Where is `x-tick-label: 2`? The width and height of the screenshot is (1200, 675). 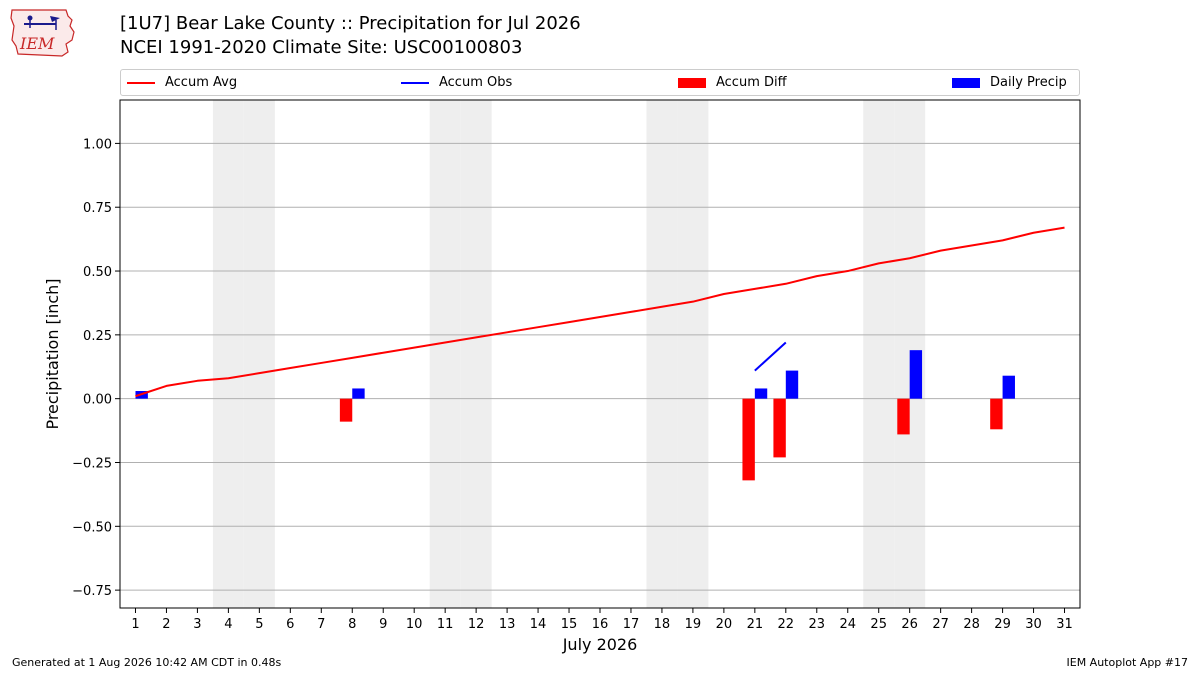 x-tick-label: 2 is located at coordinates (166, 624).